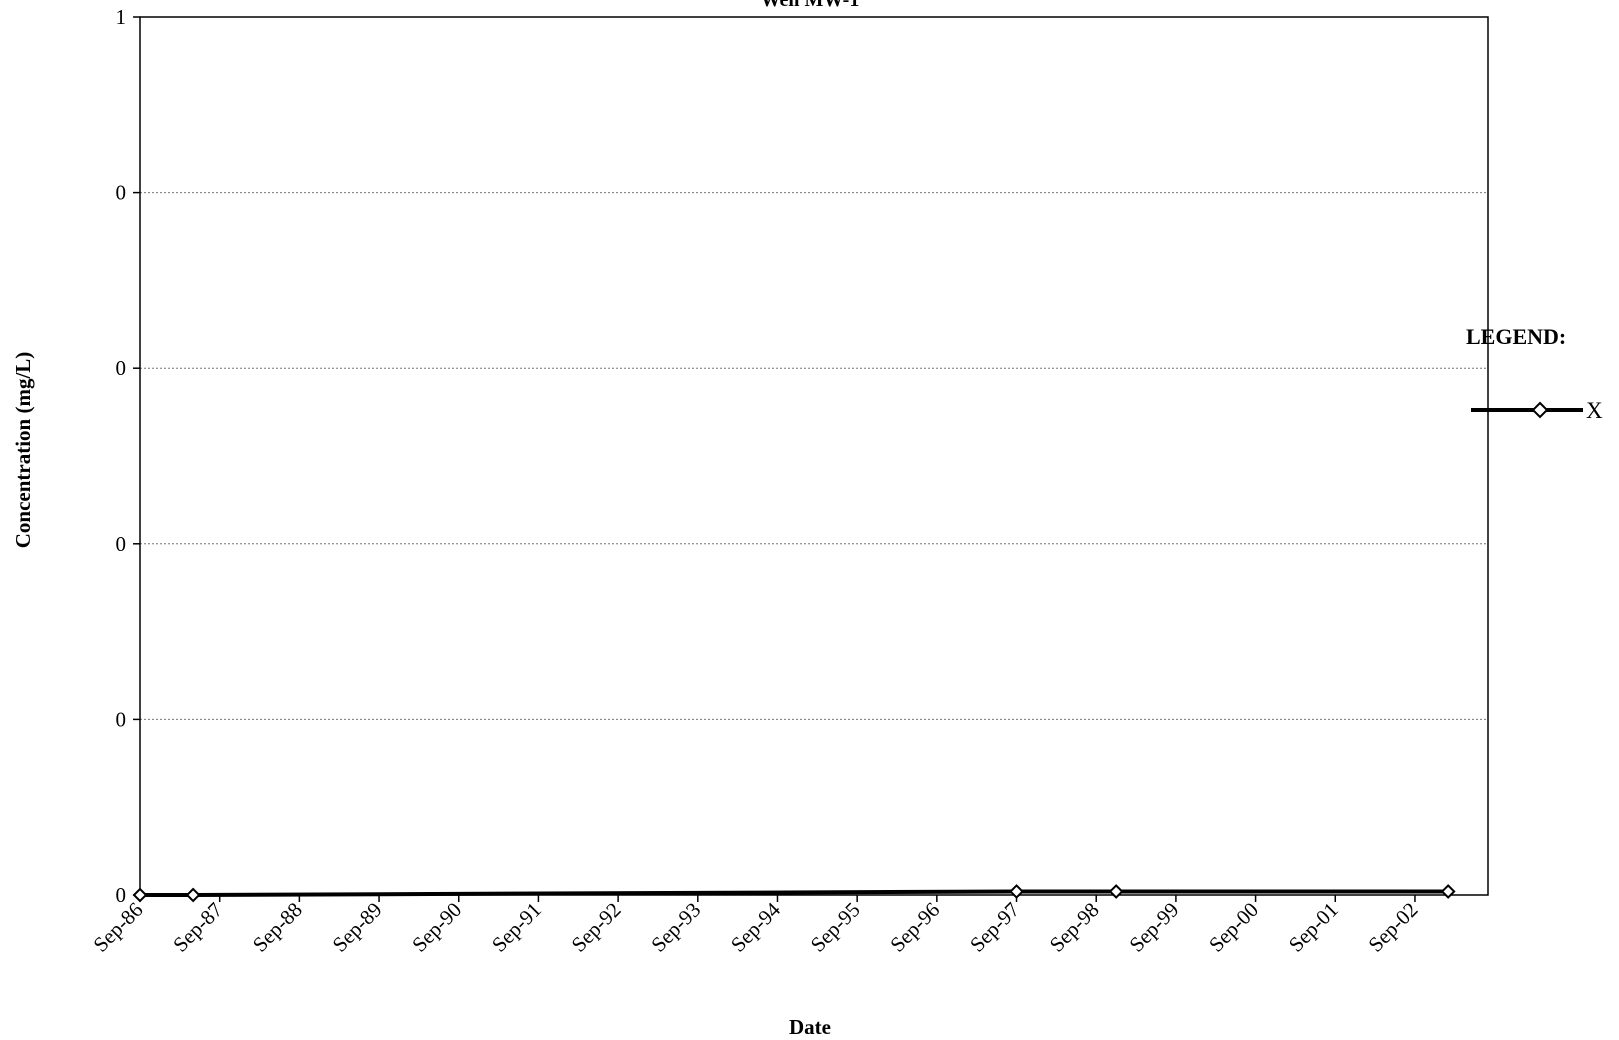 The image size is (1619, 1040). What do you see at coordinates (810, 1027) in the screenshot?
I see `x-axis-title: Date` at bounding box center [810, 1027].